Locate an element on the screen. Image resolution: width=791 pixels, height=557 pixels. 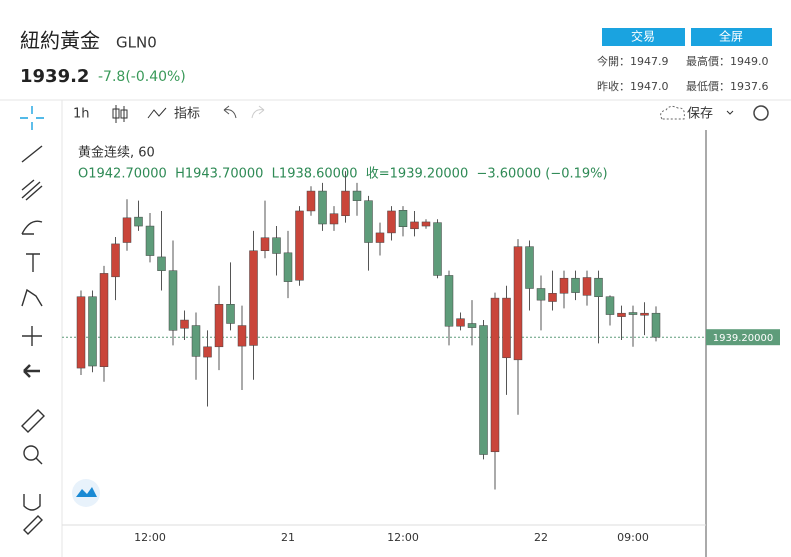
indicator-icon is located at coordinates (157, 113).